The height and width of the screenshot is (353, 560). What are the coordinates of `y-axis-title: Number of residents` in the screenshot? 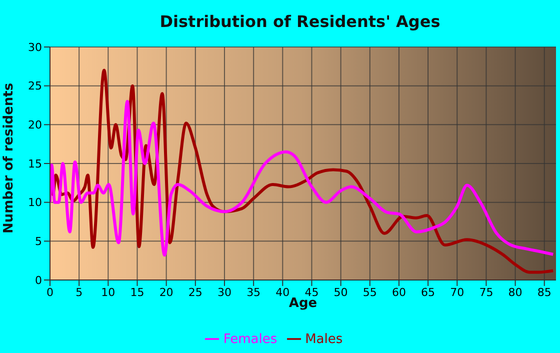 It's located at (9, 158).